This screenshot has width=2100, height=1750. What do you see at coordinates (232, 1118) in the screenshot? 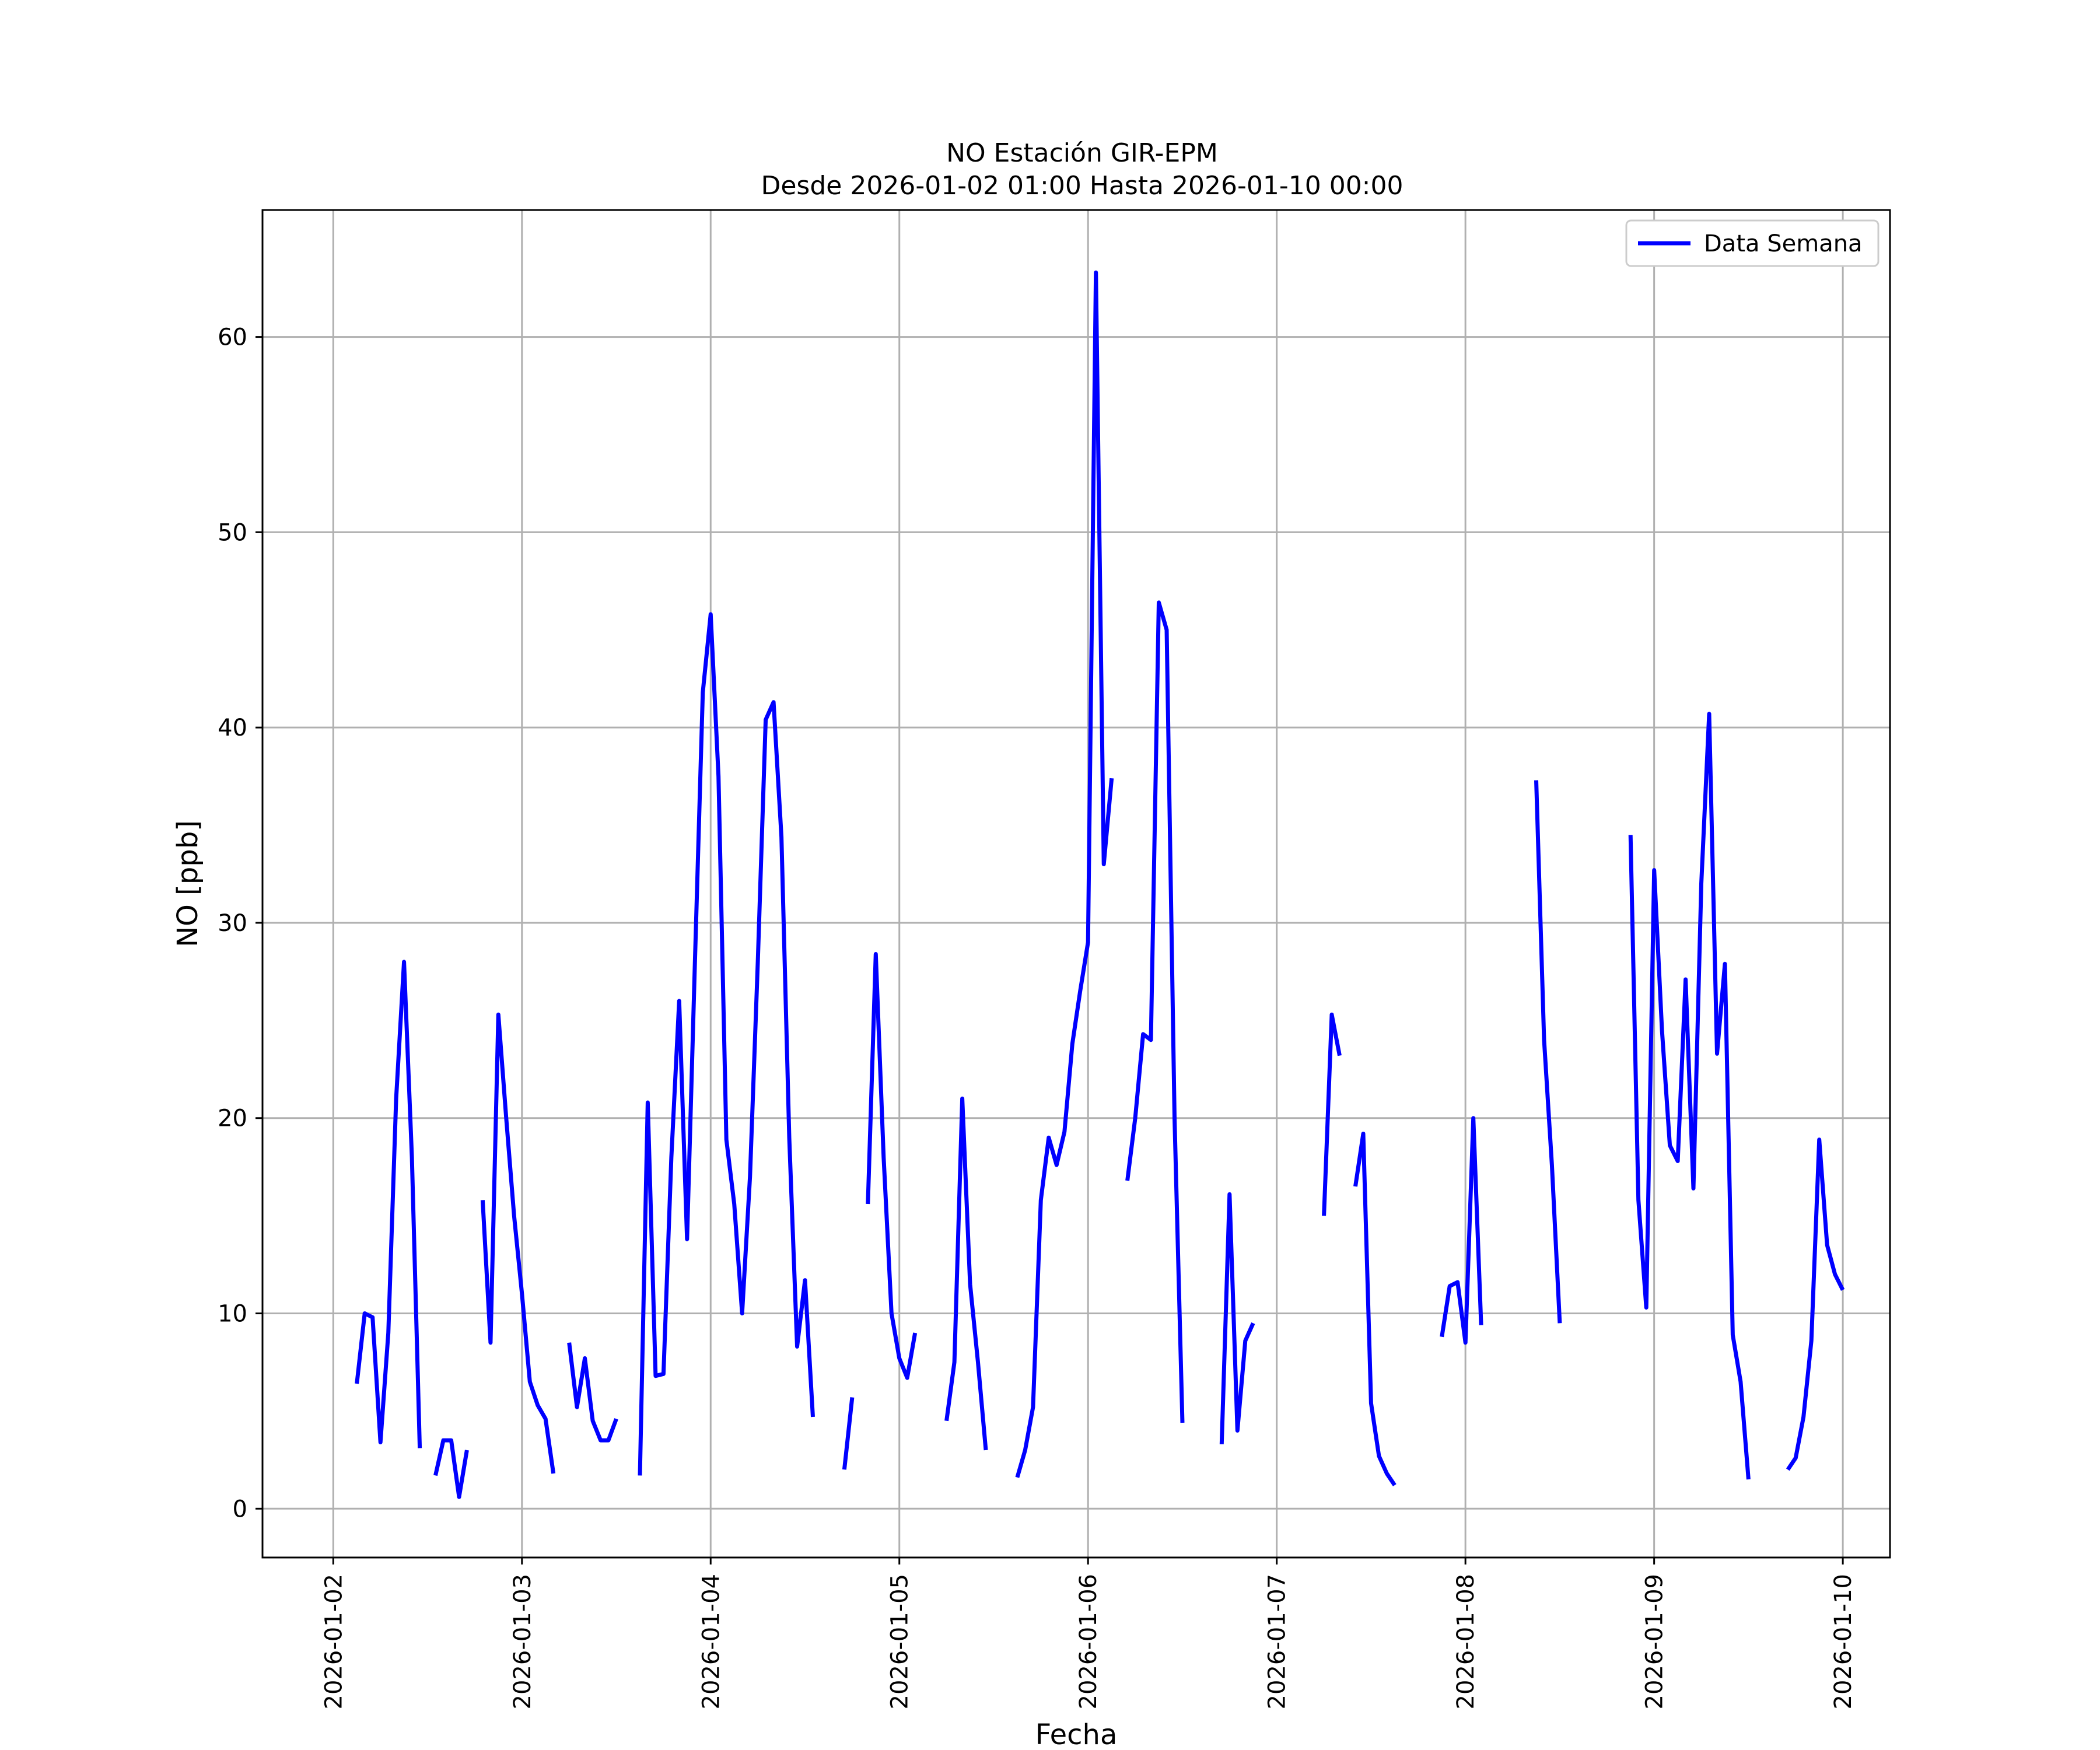
I see `y-tick-label: 20` at bounding box center [232, 1118].